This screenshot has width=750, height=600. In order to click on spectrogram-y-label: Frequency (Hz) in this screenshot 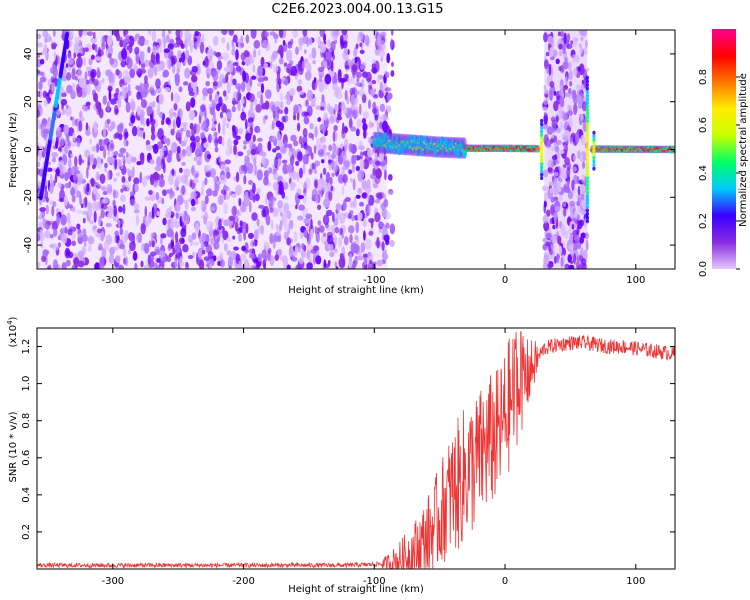, I will do `click(13, 150)`.